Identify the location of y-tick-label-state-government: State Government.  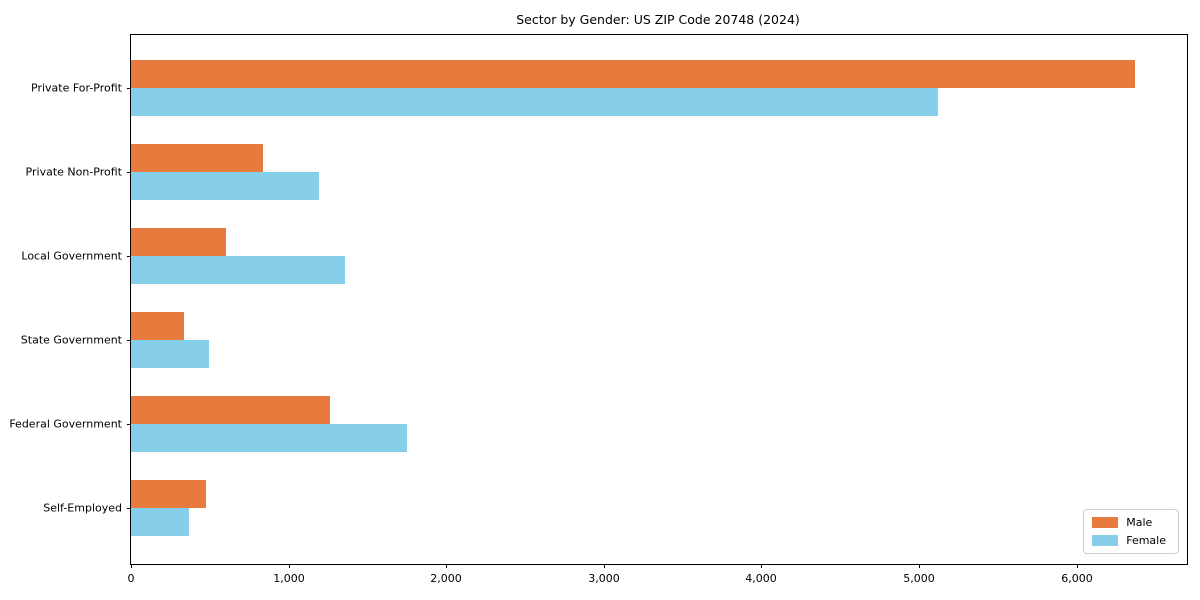
(71, 340).